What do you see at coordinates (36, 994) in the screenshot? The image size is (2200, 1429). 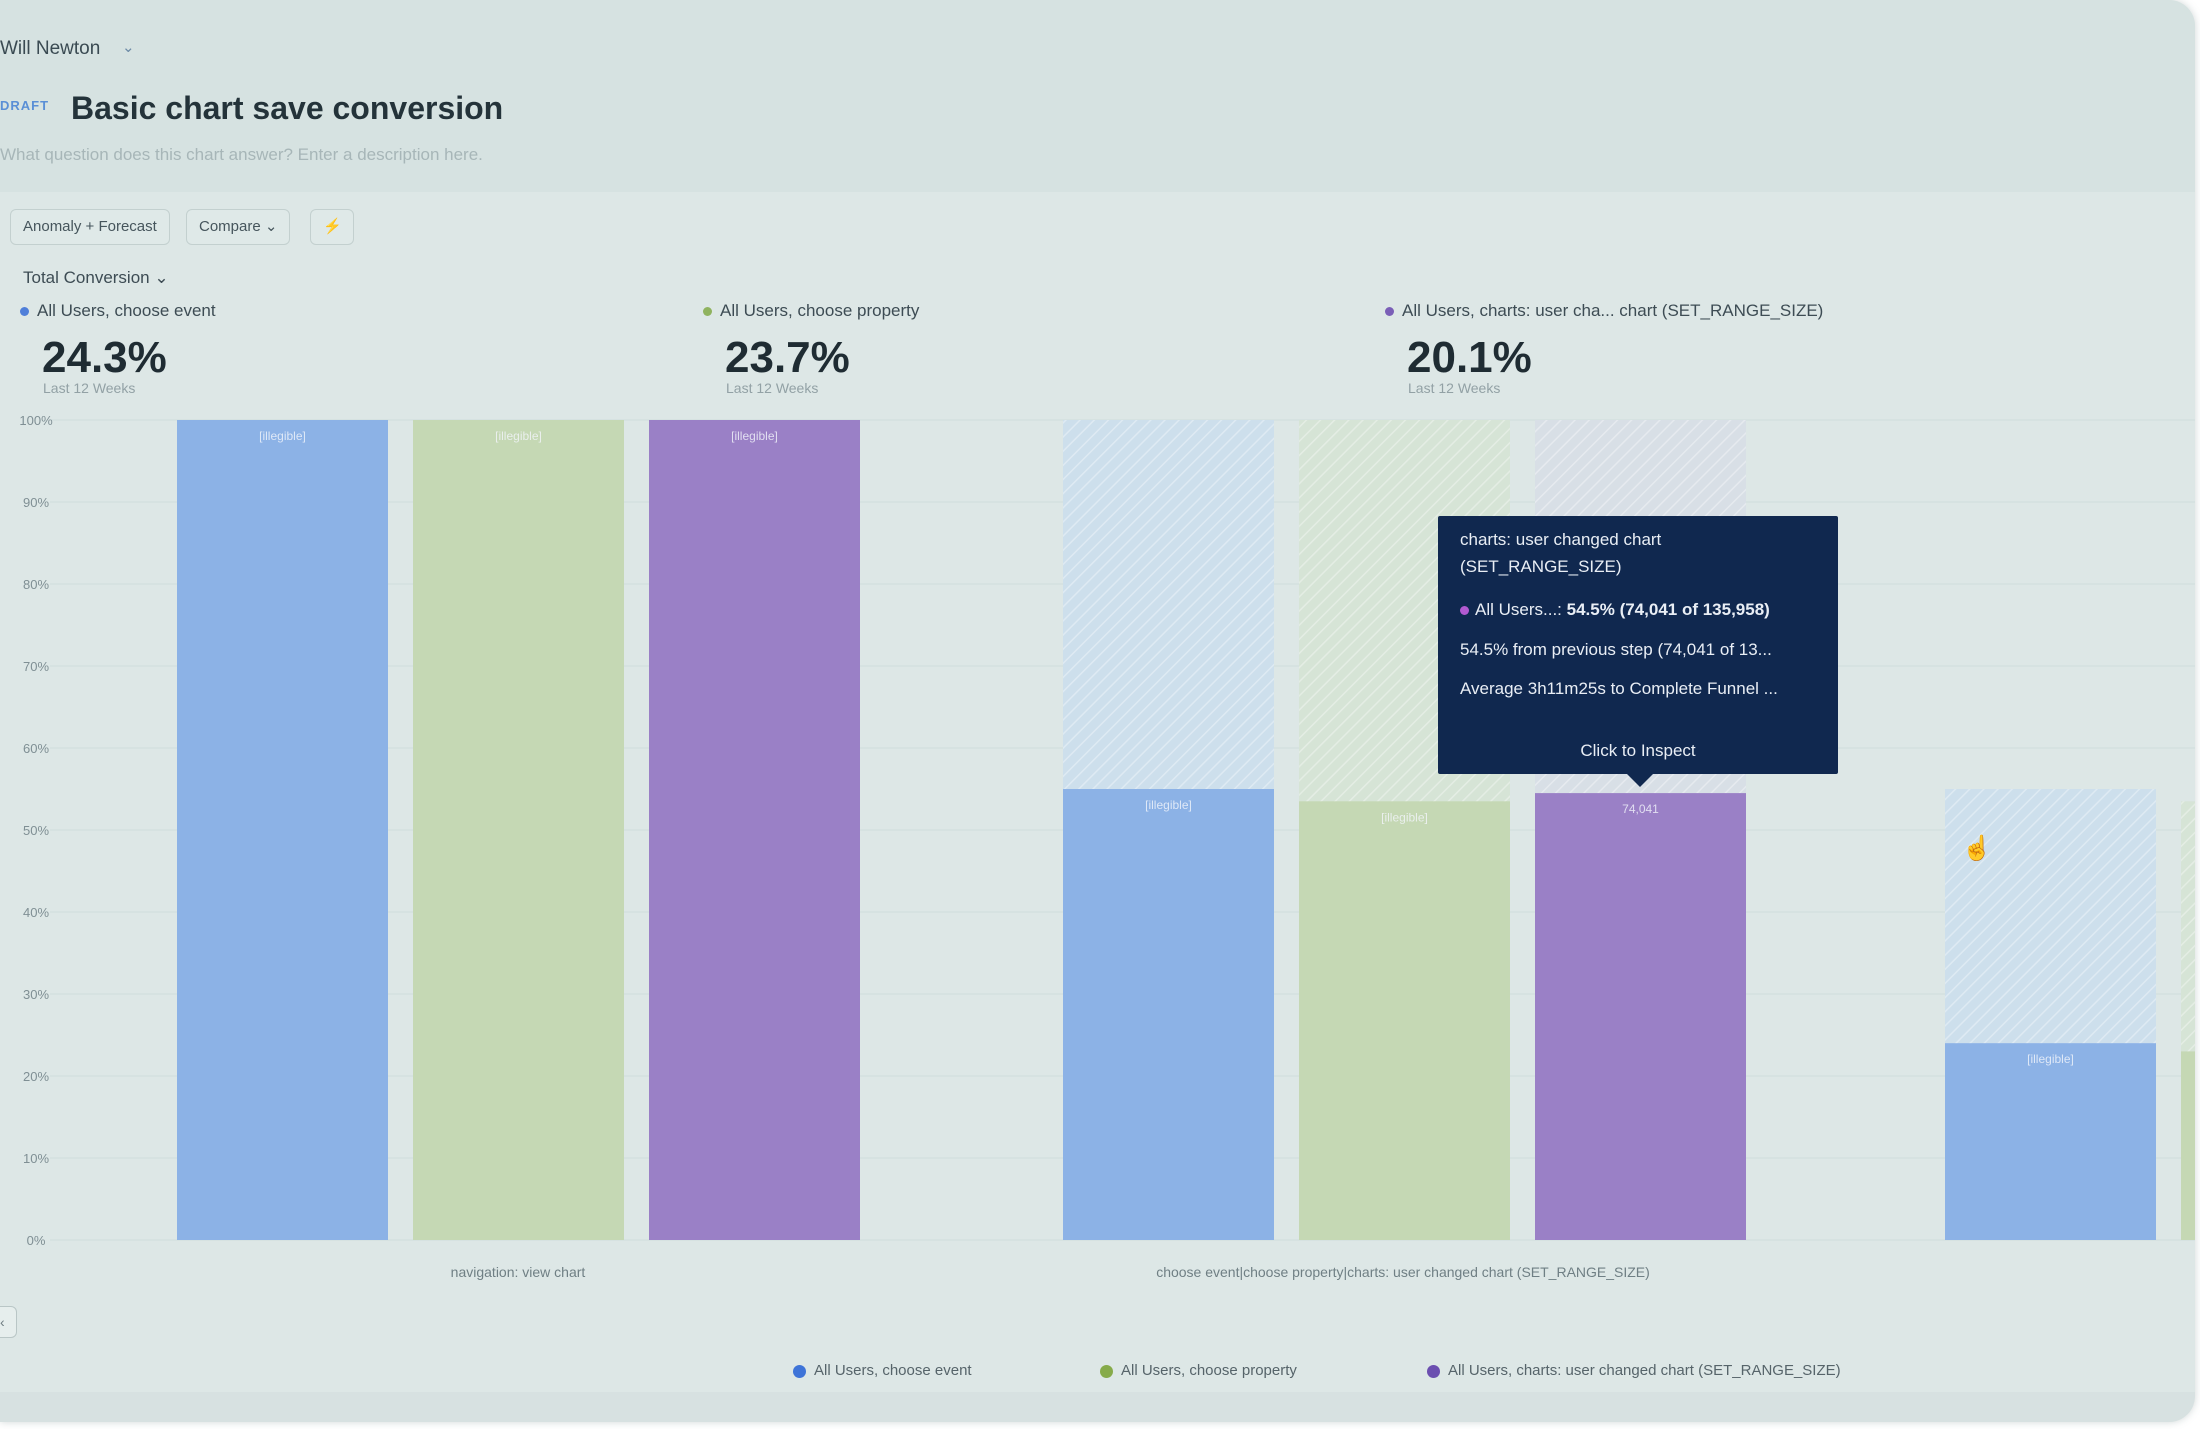 I see `y-tick-label: 30%` at bounding box center [36, 994].